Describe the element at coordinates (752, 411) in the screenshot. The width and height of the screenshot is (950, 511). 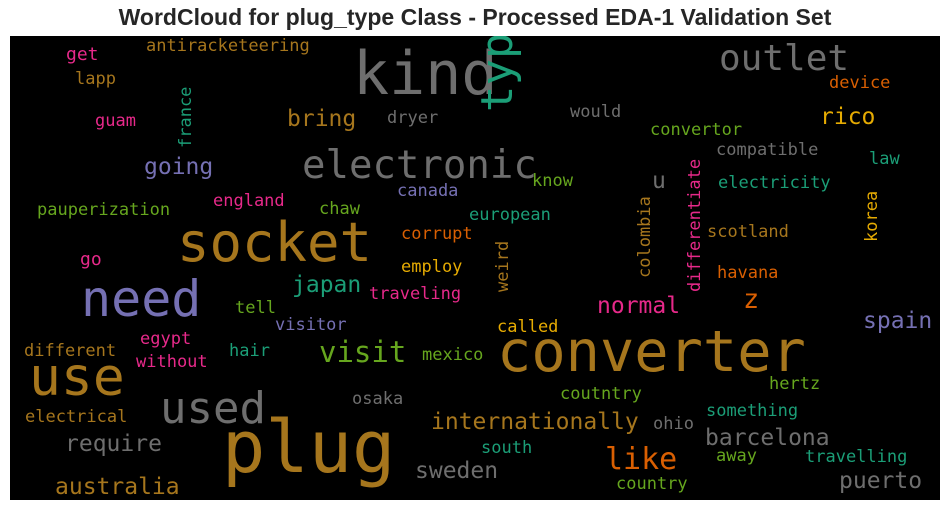
I see `word-something: something` at that location.